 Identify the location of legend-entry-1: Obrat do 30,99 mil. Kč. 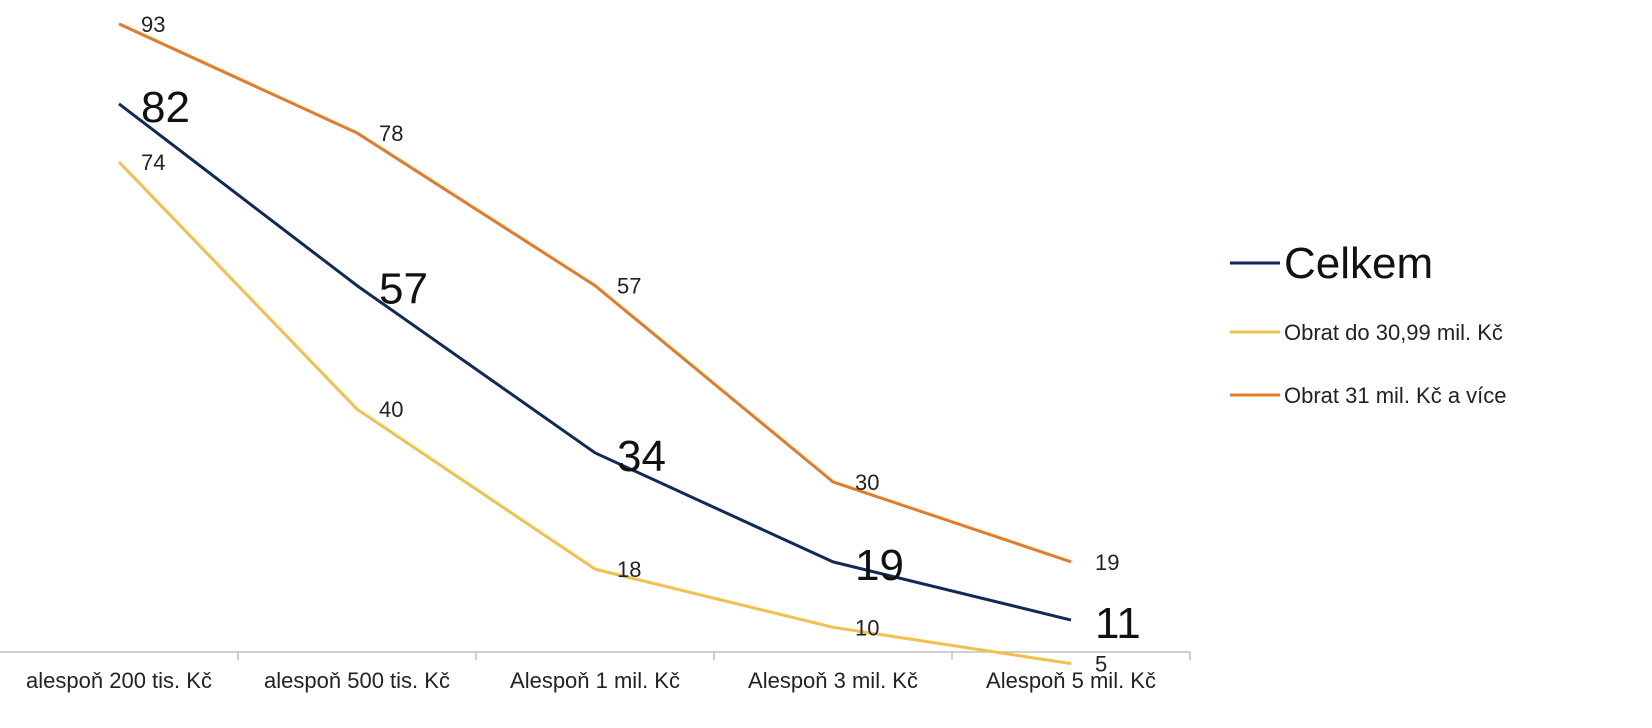
(1393, 332).